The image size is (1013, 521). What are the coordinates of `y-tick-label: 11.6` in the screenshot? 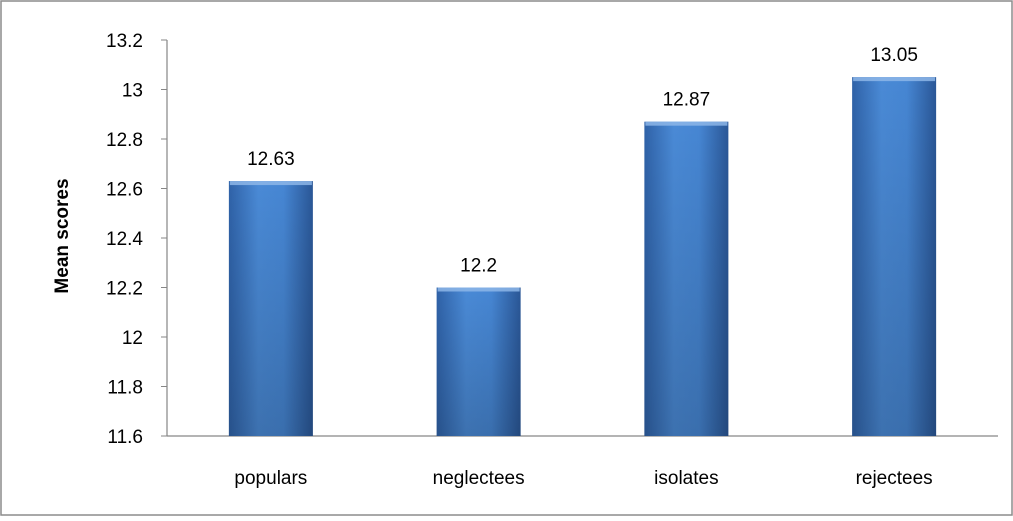 It's located at (125, 437).